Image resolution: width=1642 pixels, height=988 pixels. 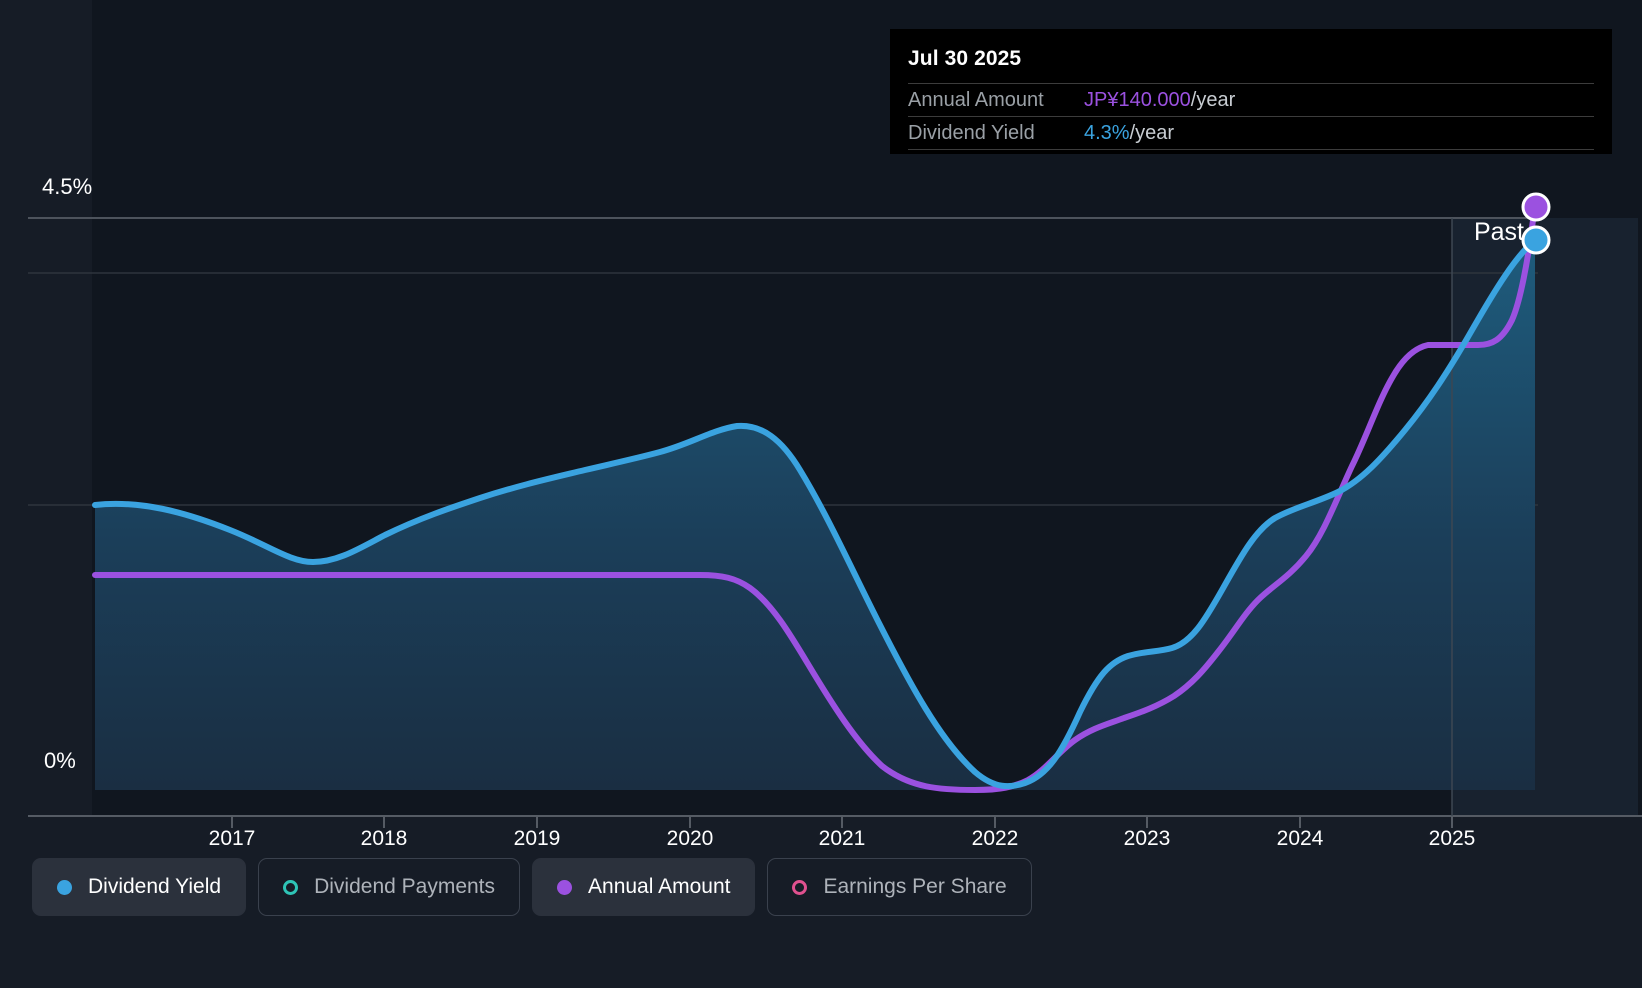 I want to click on x-axis-label-2025: 2025, so click(x=1452, y=838).